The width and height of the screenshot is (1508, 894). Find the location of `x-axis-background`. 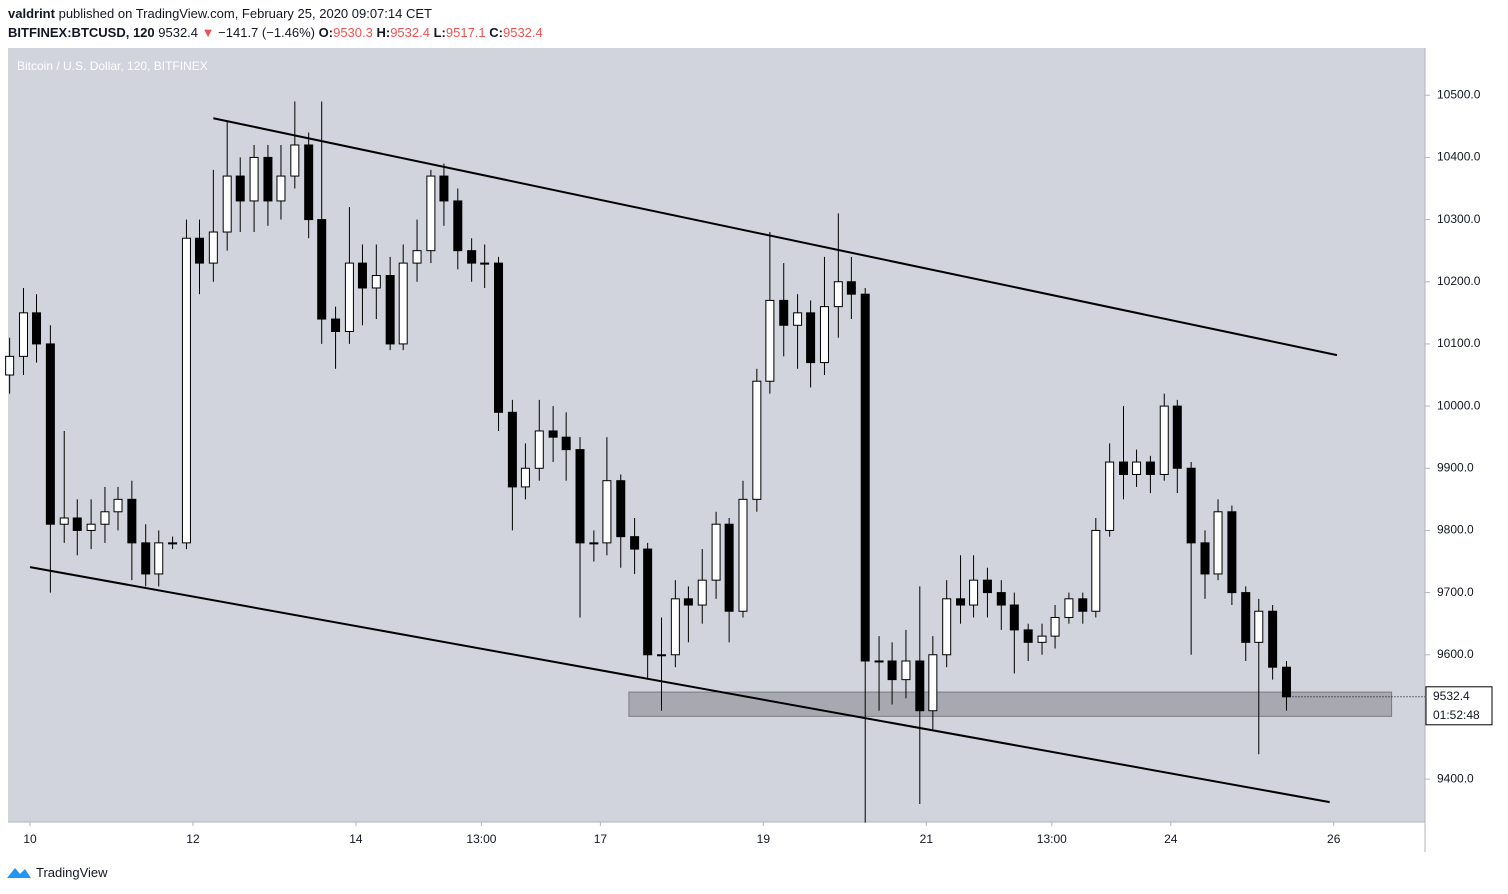

x-axis-background is located at coordinates (716, 837).